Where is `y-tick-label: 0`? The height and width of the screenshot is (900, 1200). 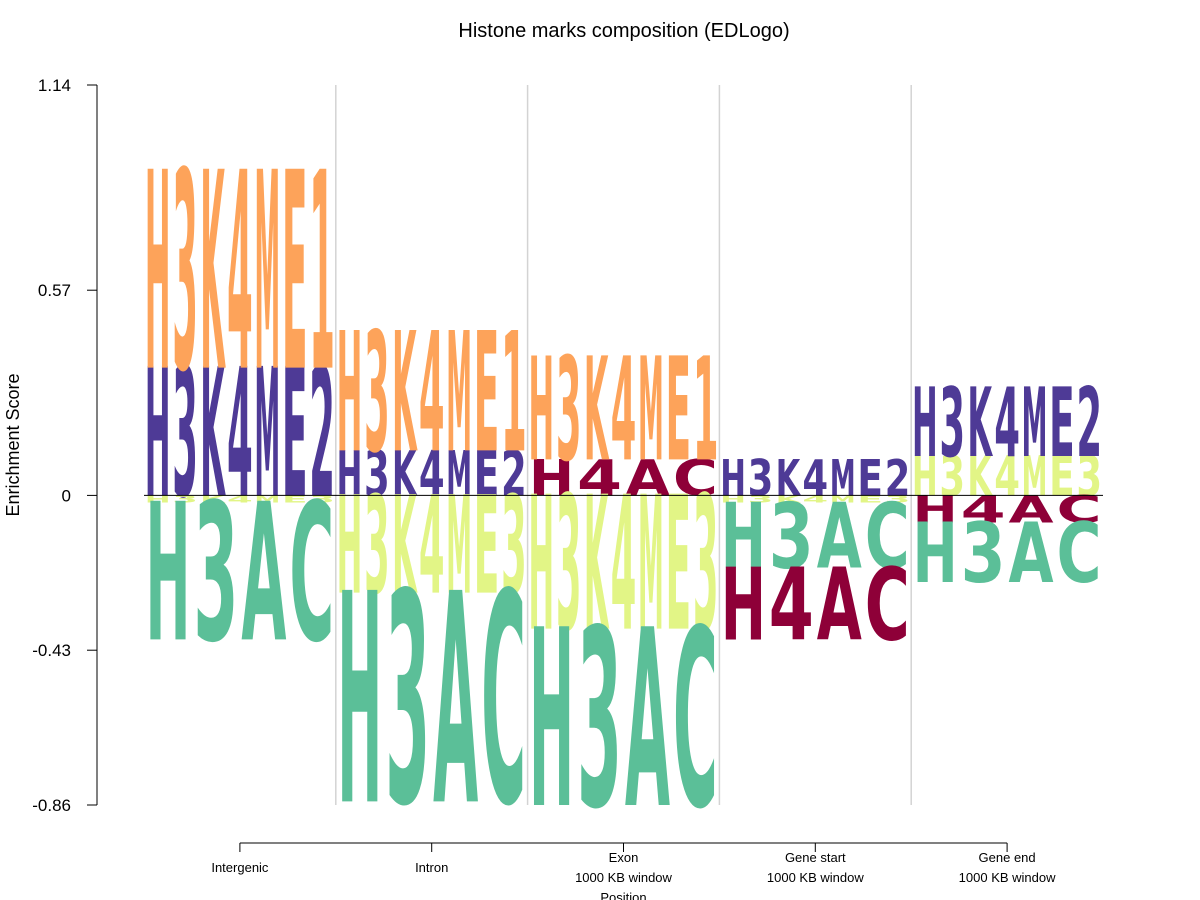 y-tick-label: 0 is located at coordinates (66, 495).